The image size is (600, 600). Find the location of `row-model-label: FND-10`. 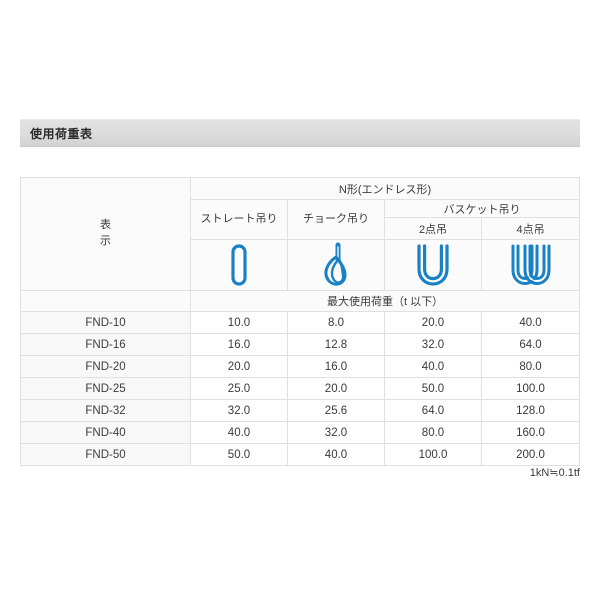

row-model-label: FND-10 is located at coordinates (105, 322).